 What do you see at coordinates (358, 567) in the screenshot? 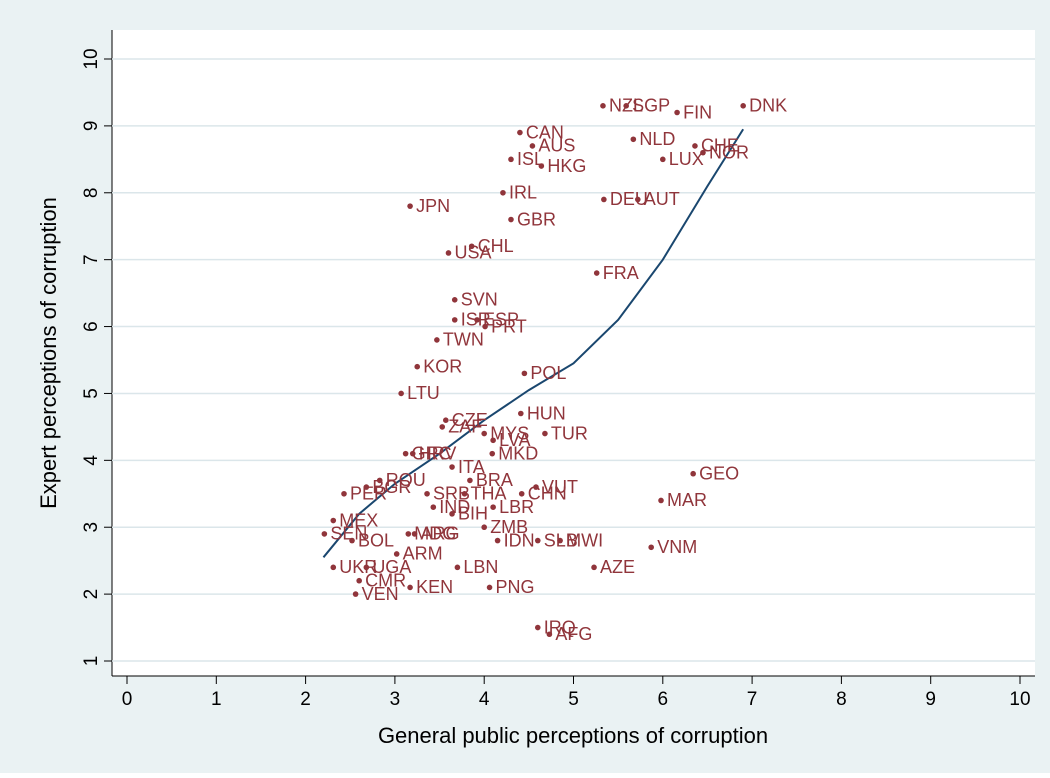
I see `point-label: UKR` at bounding box center [358, 567].